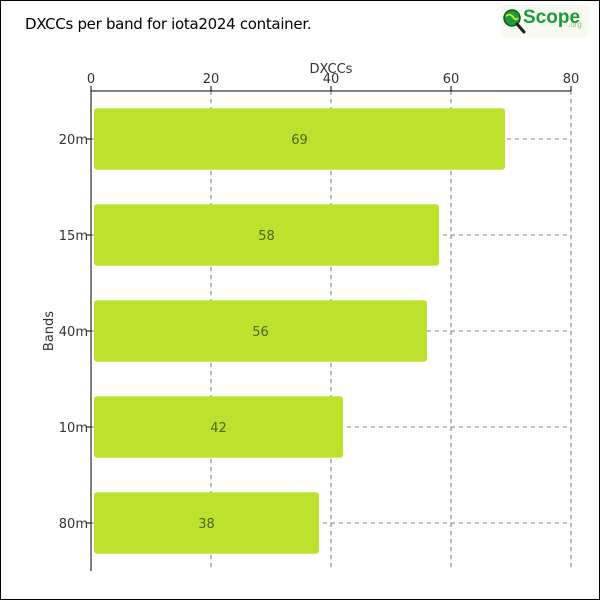 This screenshot has width=600, height=600. I want to click on x-tick-label: 80, so click(571, 79).